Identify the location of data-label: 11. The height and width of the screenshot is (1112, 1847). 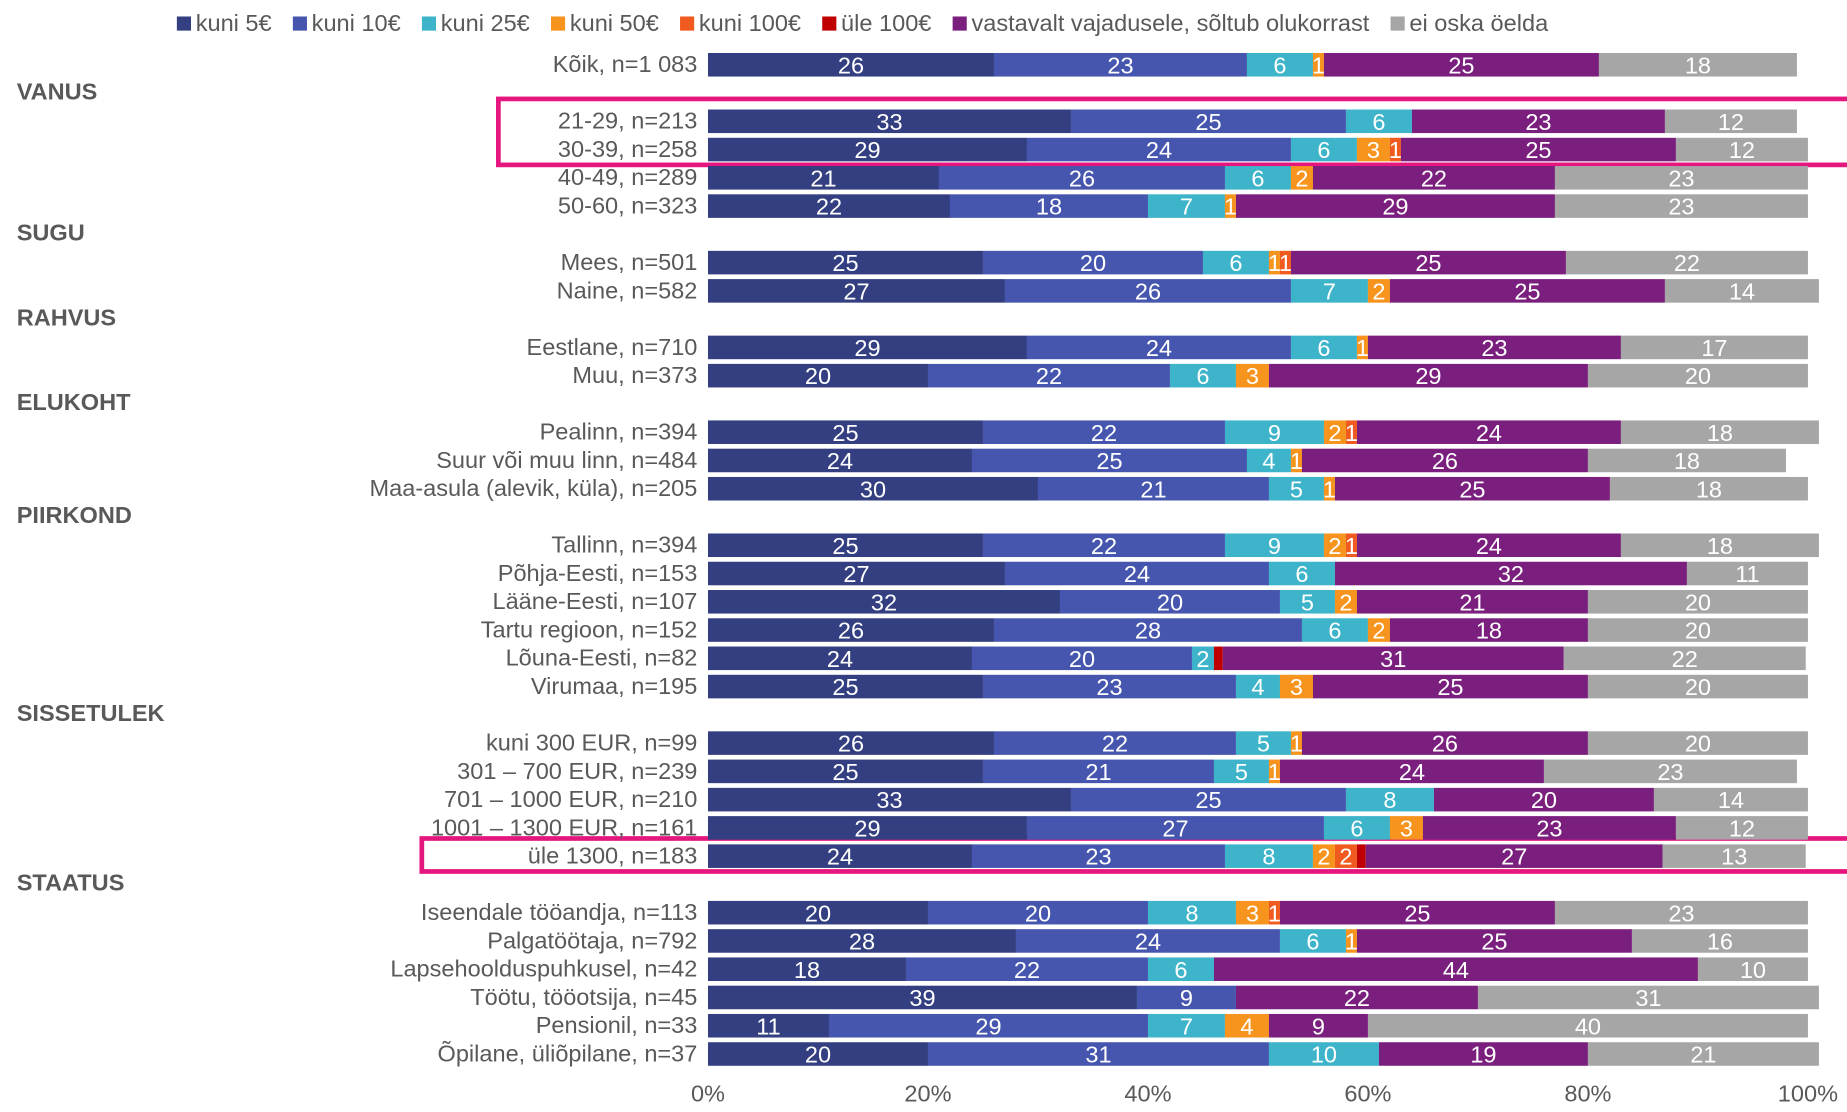
(1747, 574).